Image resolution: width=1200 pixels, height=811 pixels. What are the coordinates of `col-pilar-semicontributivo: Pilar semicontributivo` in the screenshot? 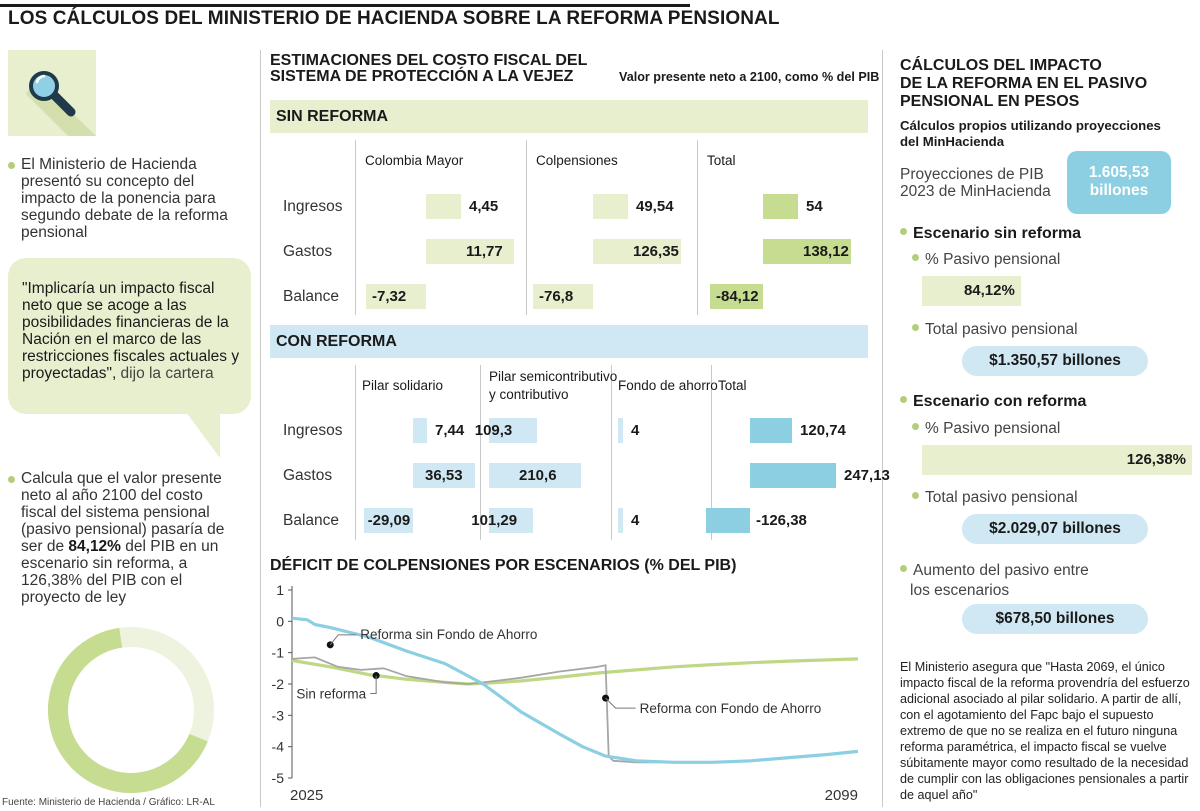 It's located at (553, 376).